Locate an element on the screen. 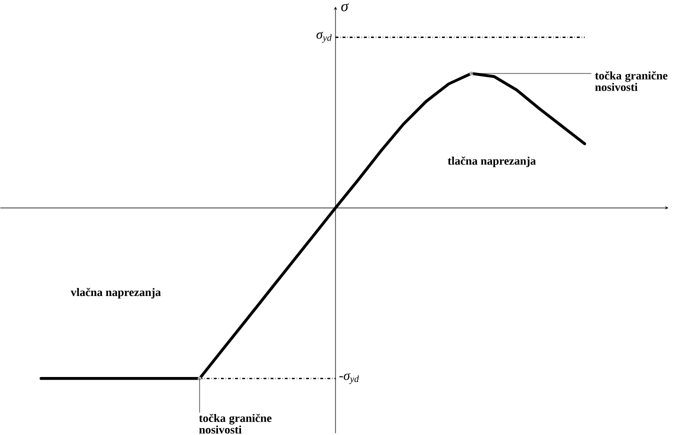 The height and width of the screenshot is (435, 694). annotation: točka granične nosivosti is located at coordinates (631, 82).